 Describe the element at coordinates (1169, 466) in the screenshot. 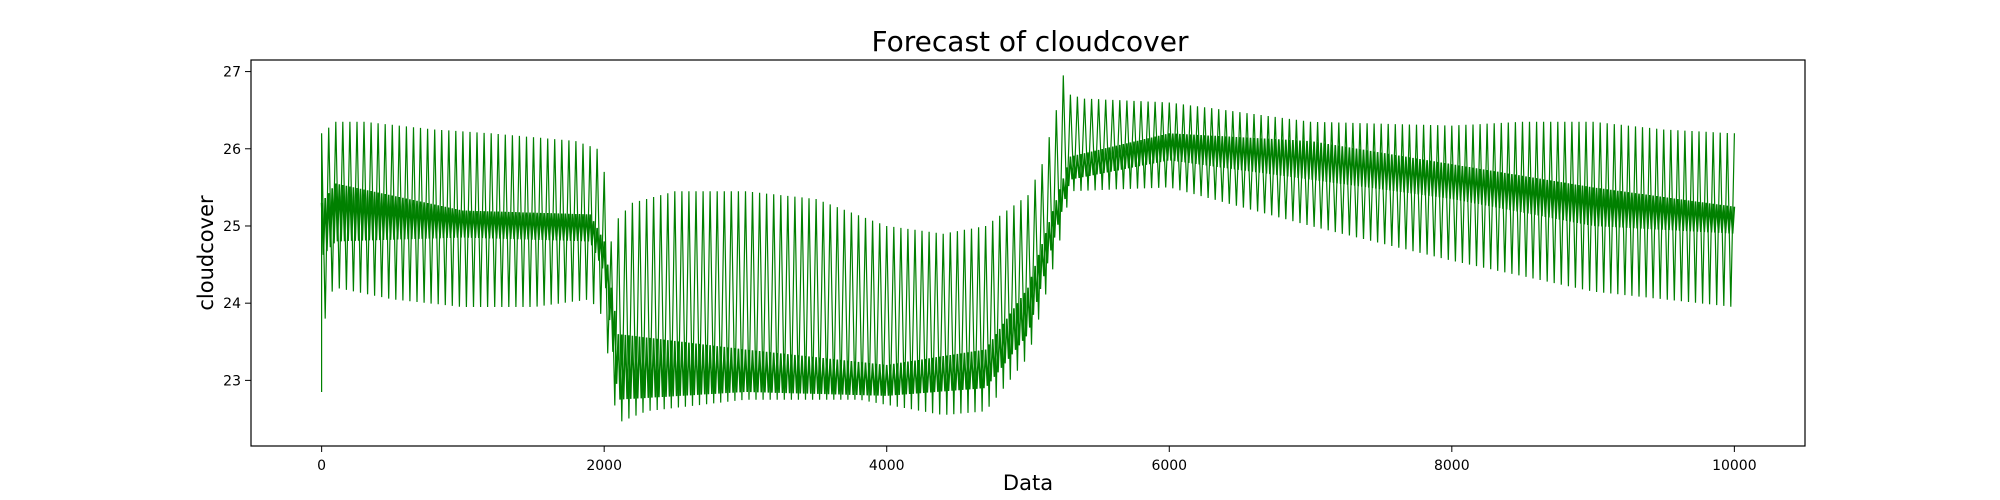

I see `x-tick-label: 6000` at that location.